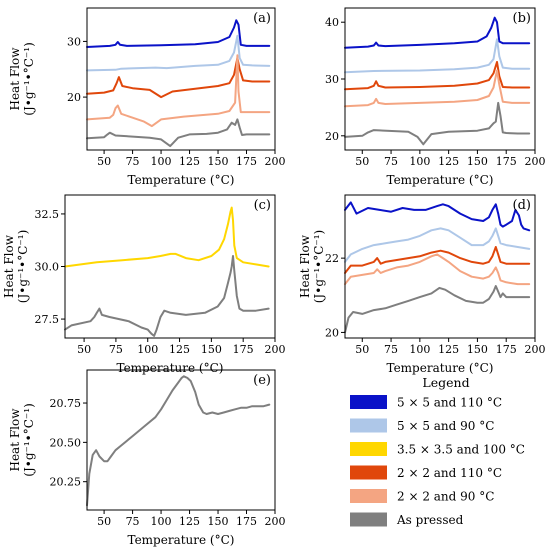  Describe the element at coordinates (426, 472) in the screenshot. I see `legend-entry: 2 × 2 and 110 °C` at that location.